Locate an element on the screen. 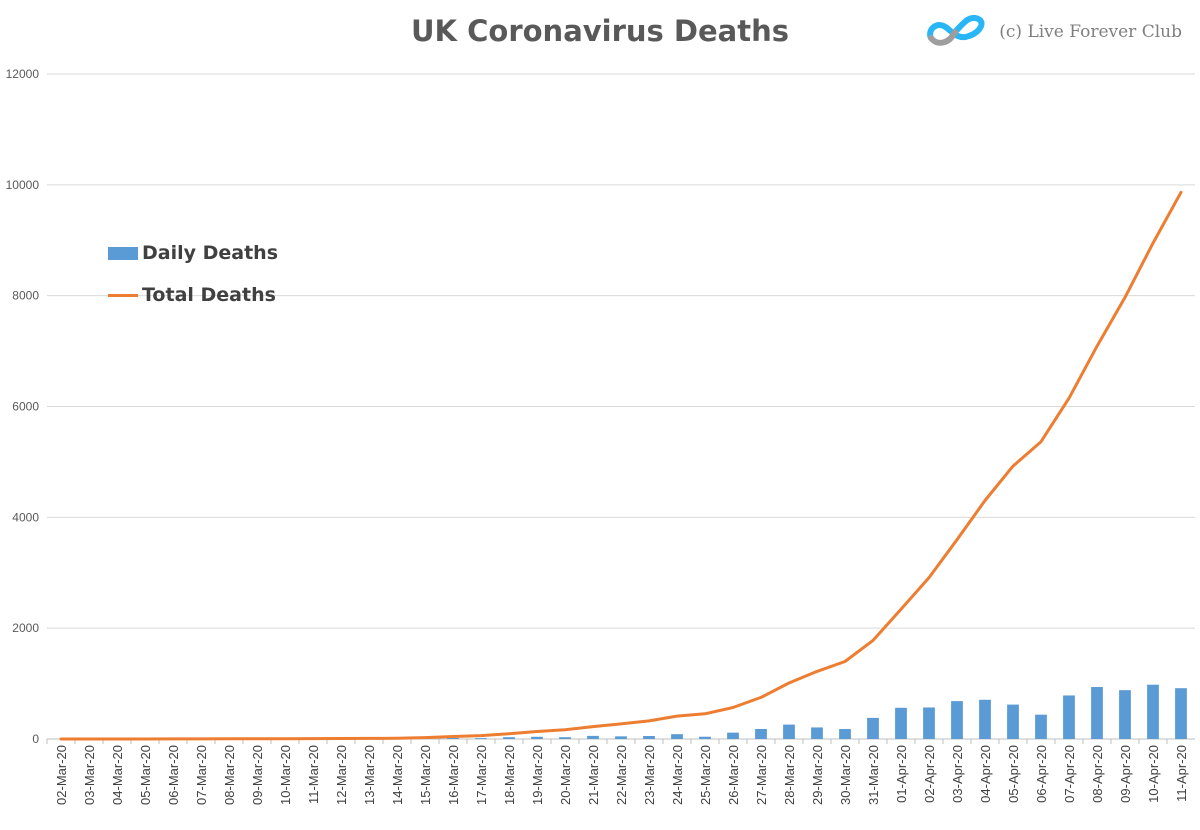 This screenshot has height=830, width=1200. x-tick-label: 18-Mar-20 is located at coordinates (509, 775).